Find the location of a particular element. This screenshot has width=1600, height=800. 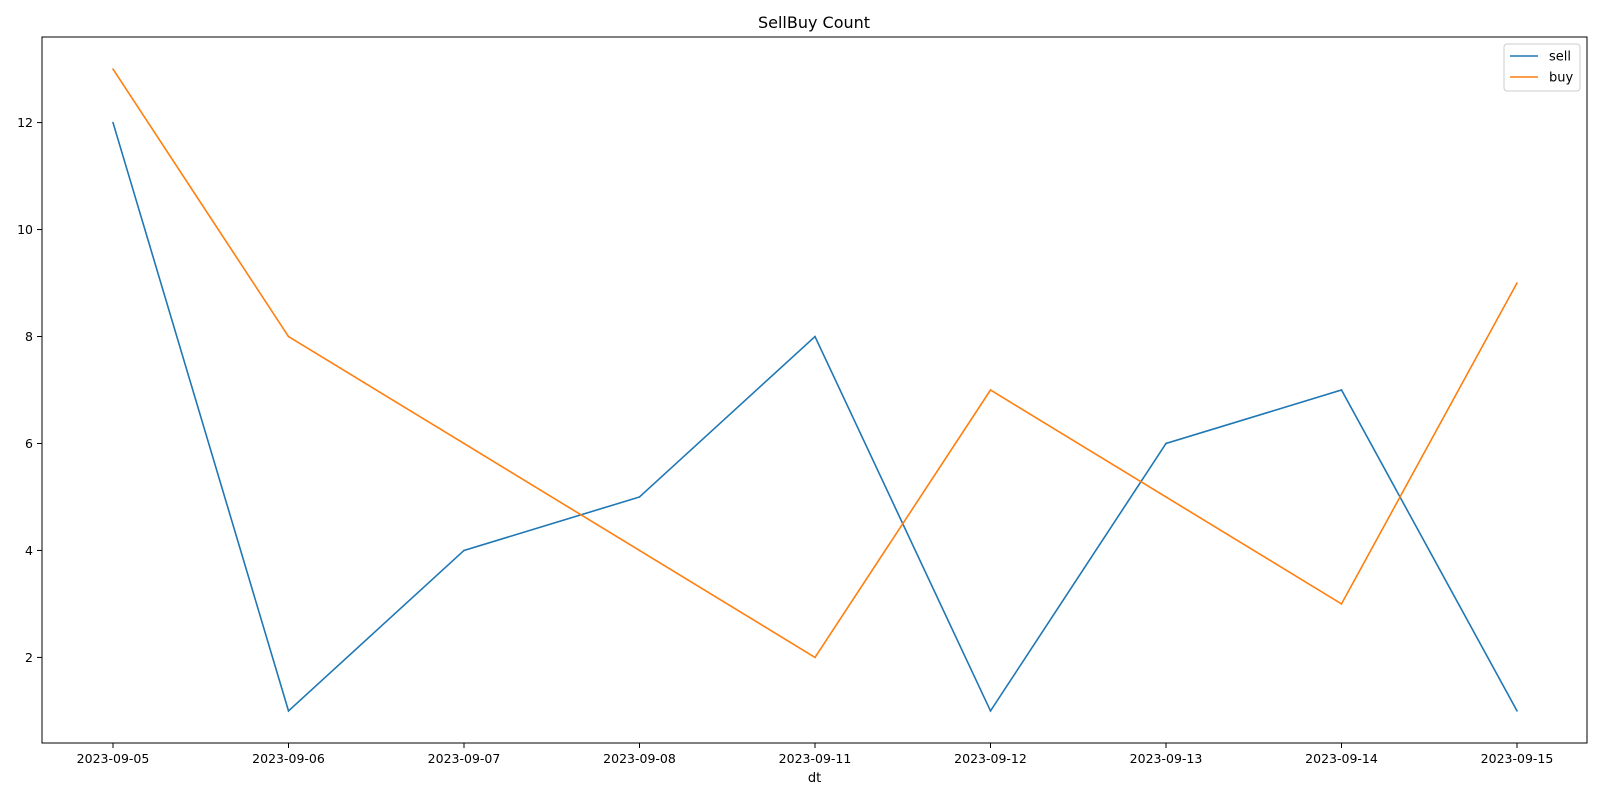

legend-label-sell: sell is located at coordinates (1560, 57).